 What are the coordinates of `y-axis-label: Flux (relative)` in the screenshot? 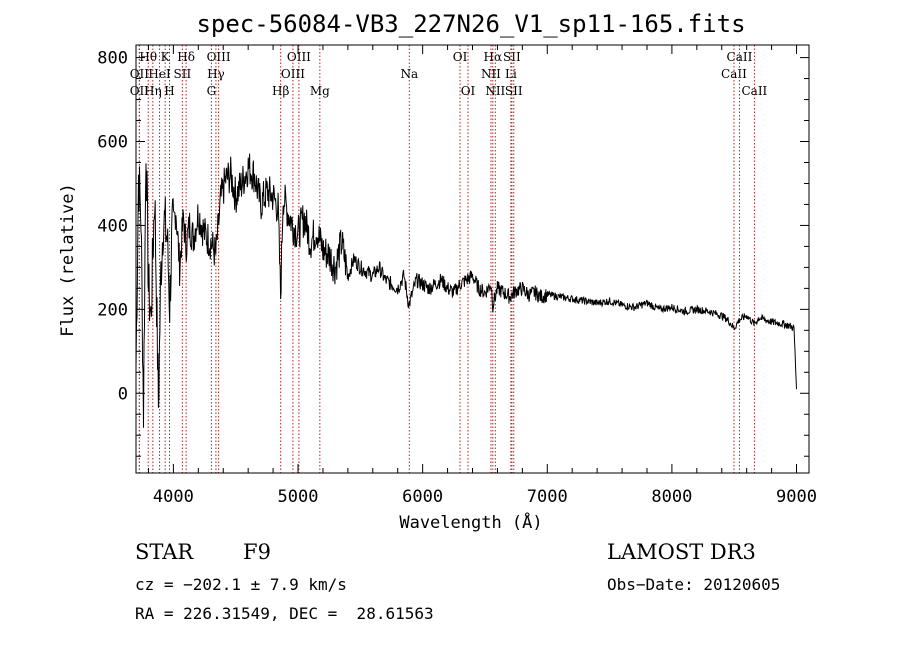 It's located at (68, 260).